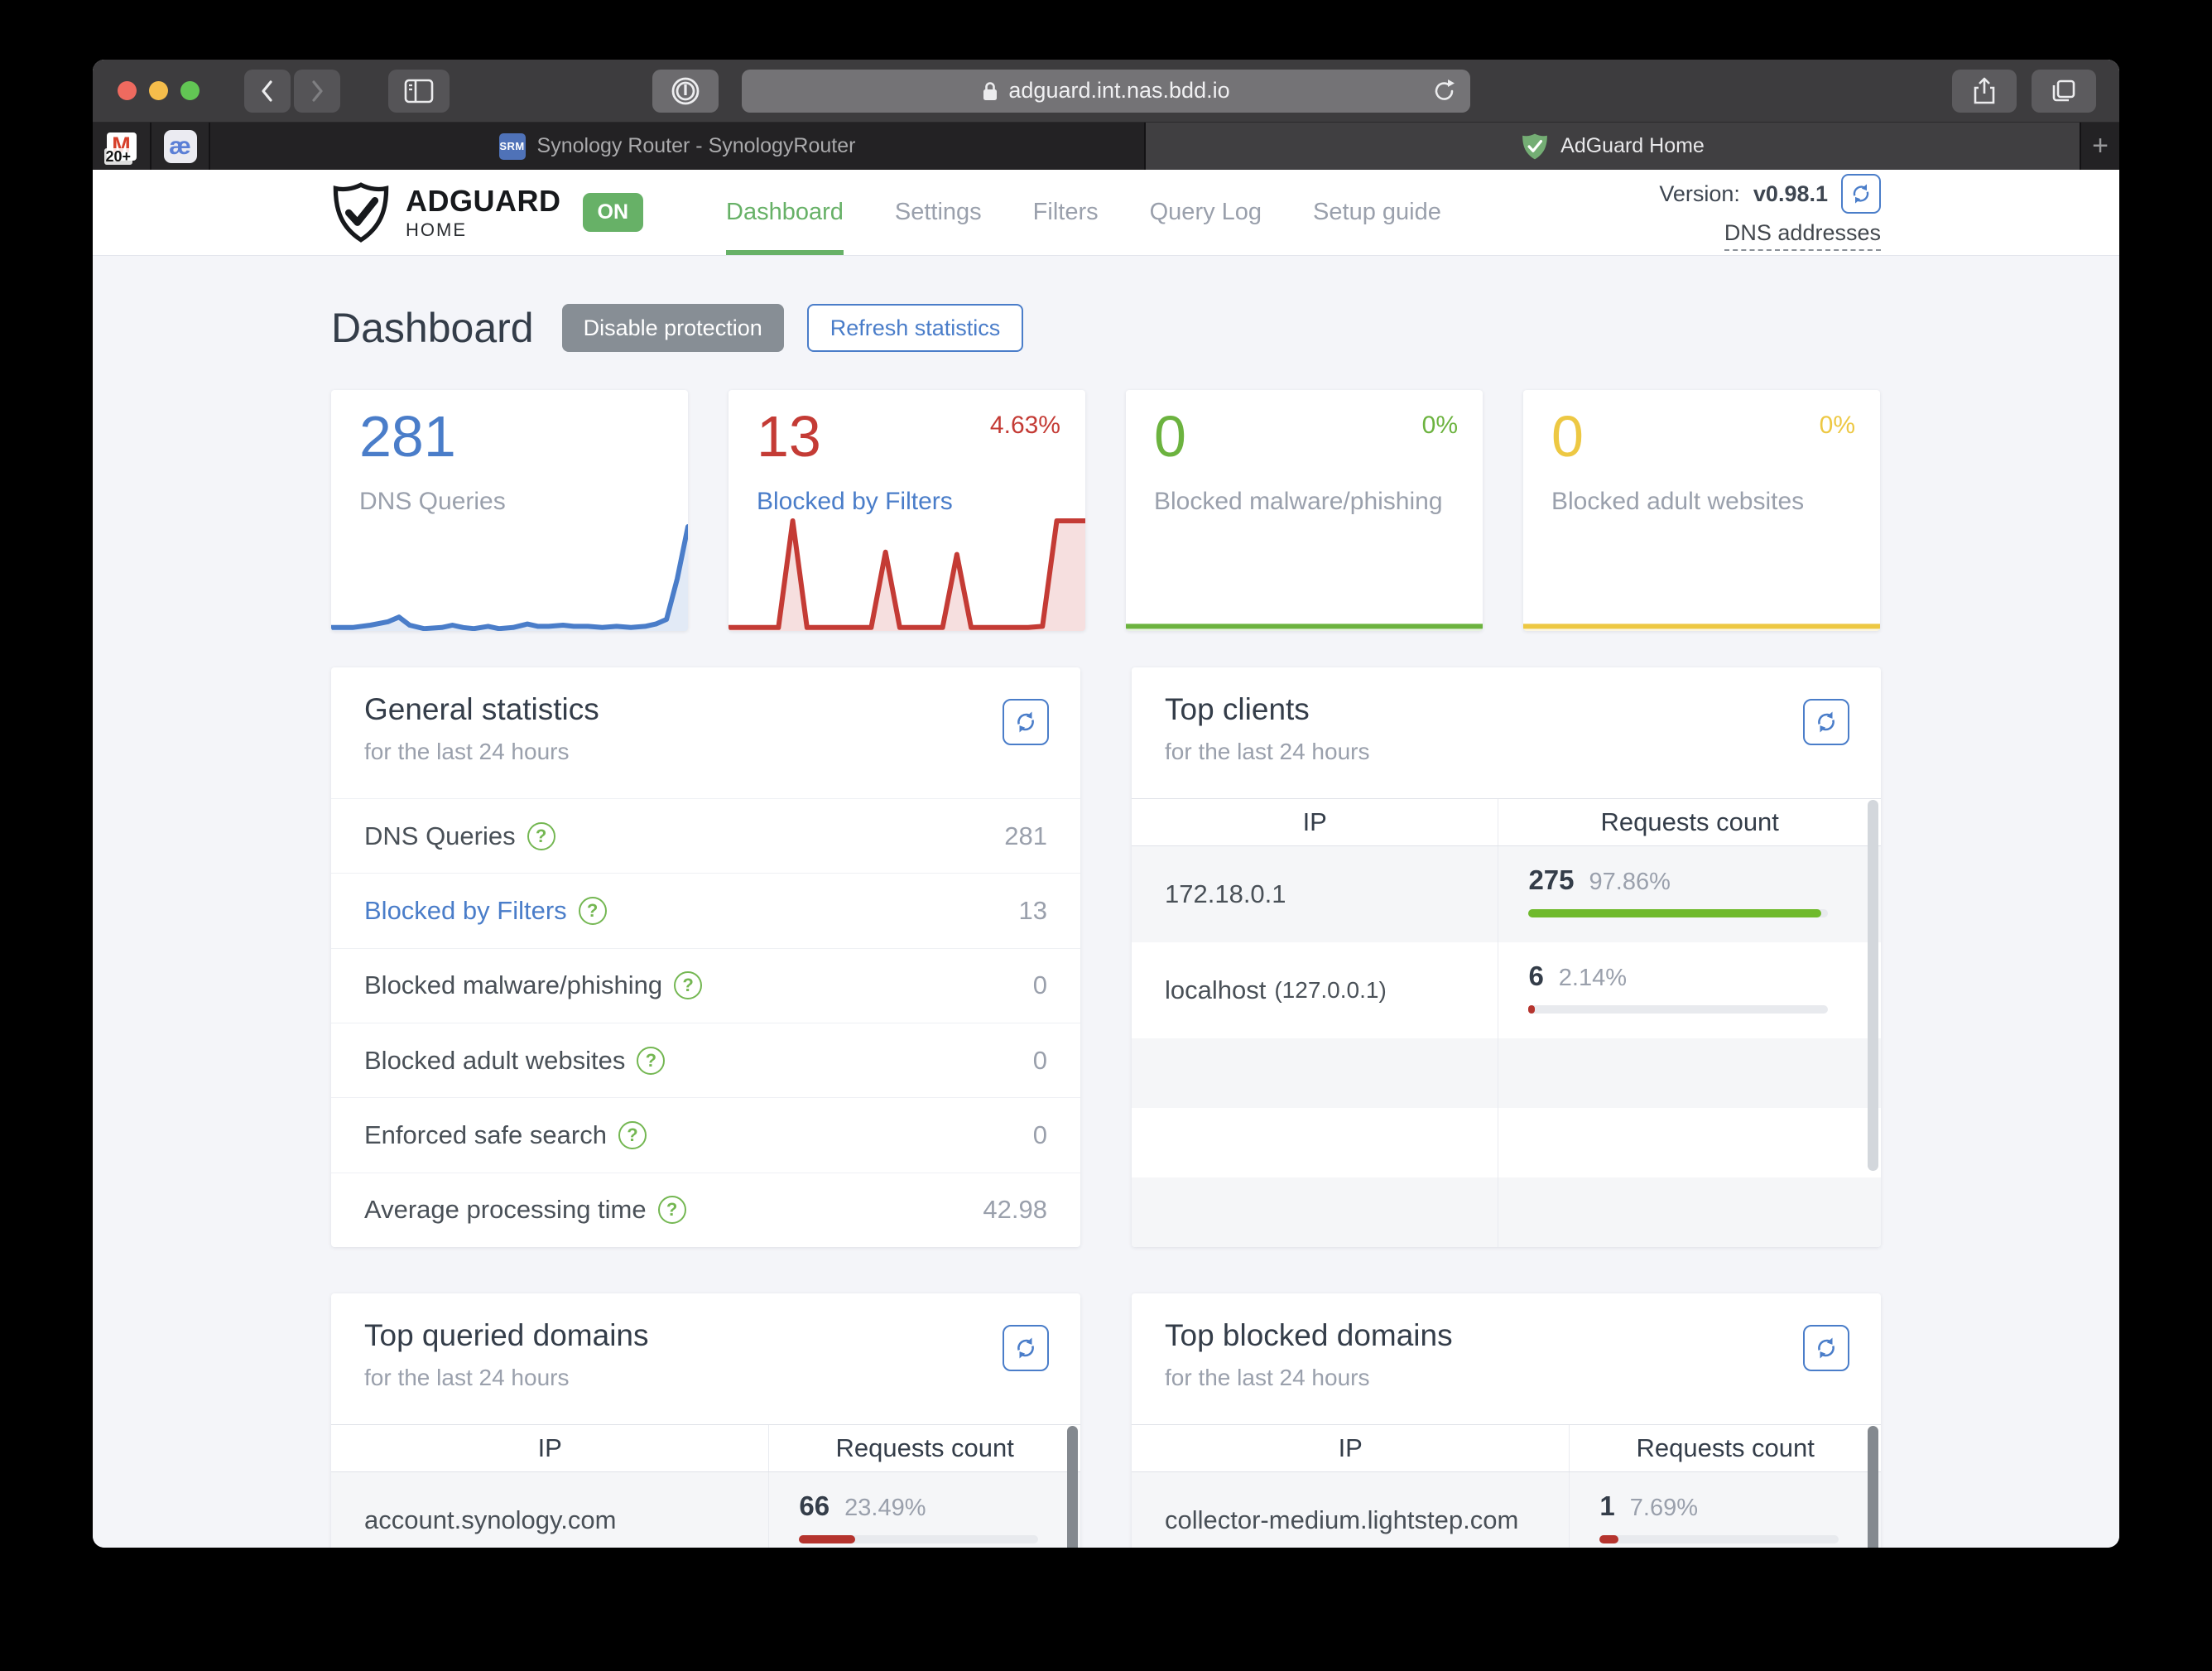  I want to click on column-header-ip: IP, so click(550, 1448).